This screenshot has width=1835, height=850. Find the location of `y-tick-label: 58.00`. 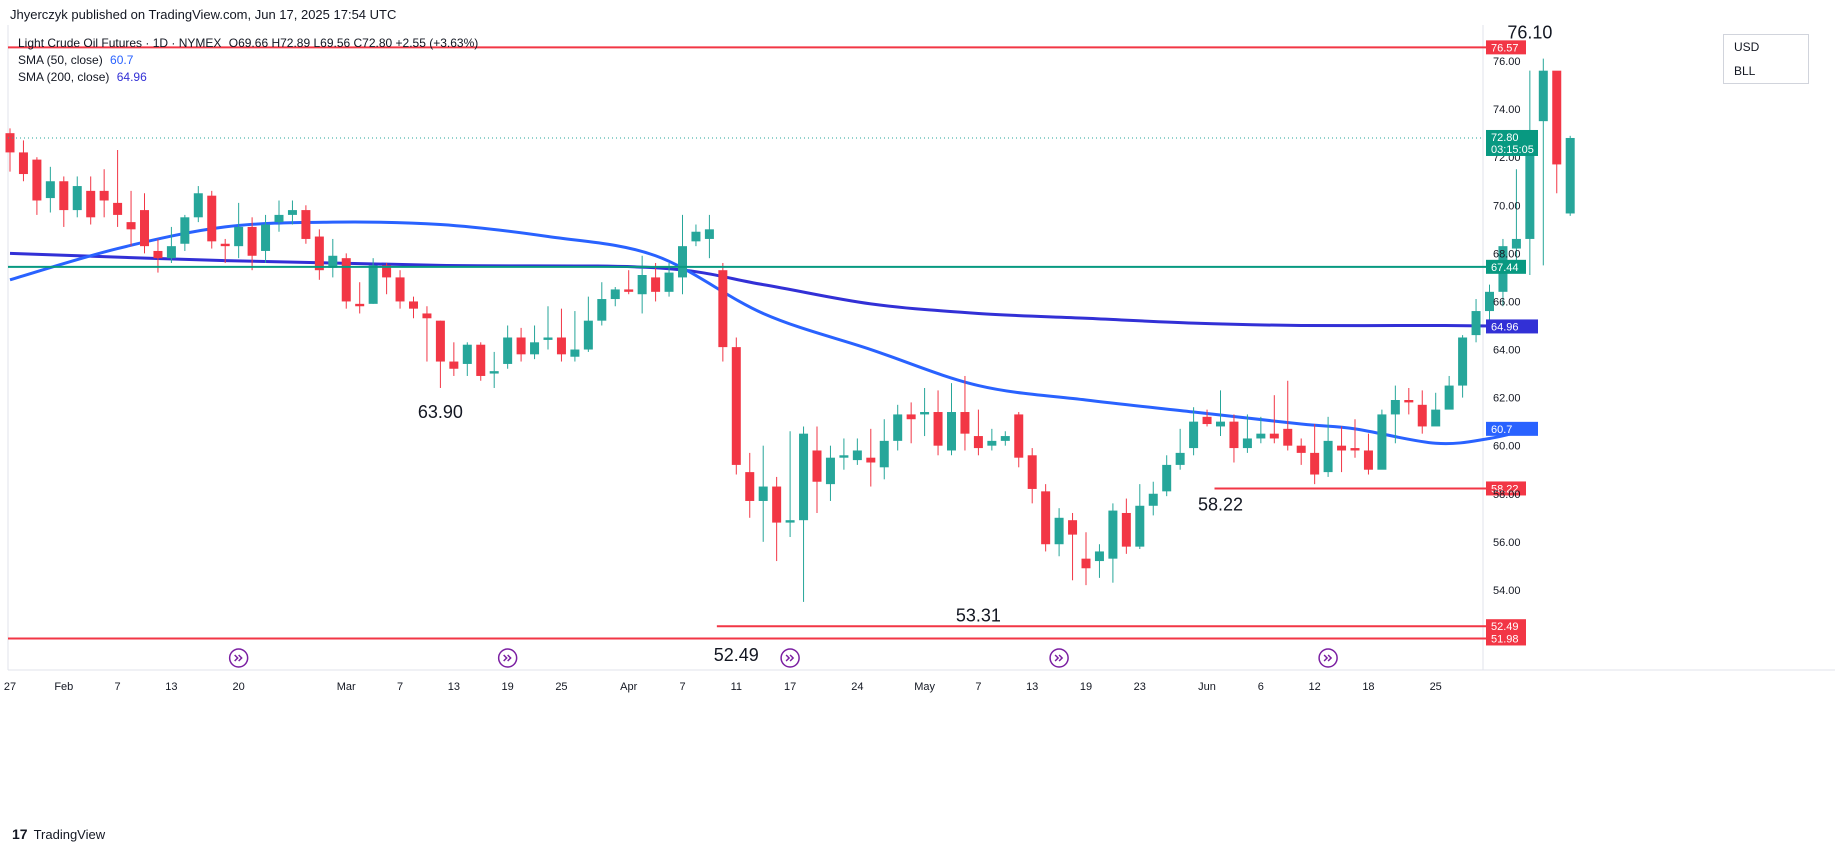

y-tick-label: 58.00 is located at coordinates (1507, 495).